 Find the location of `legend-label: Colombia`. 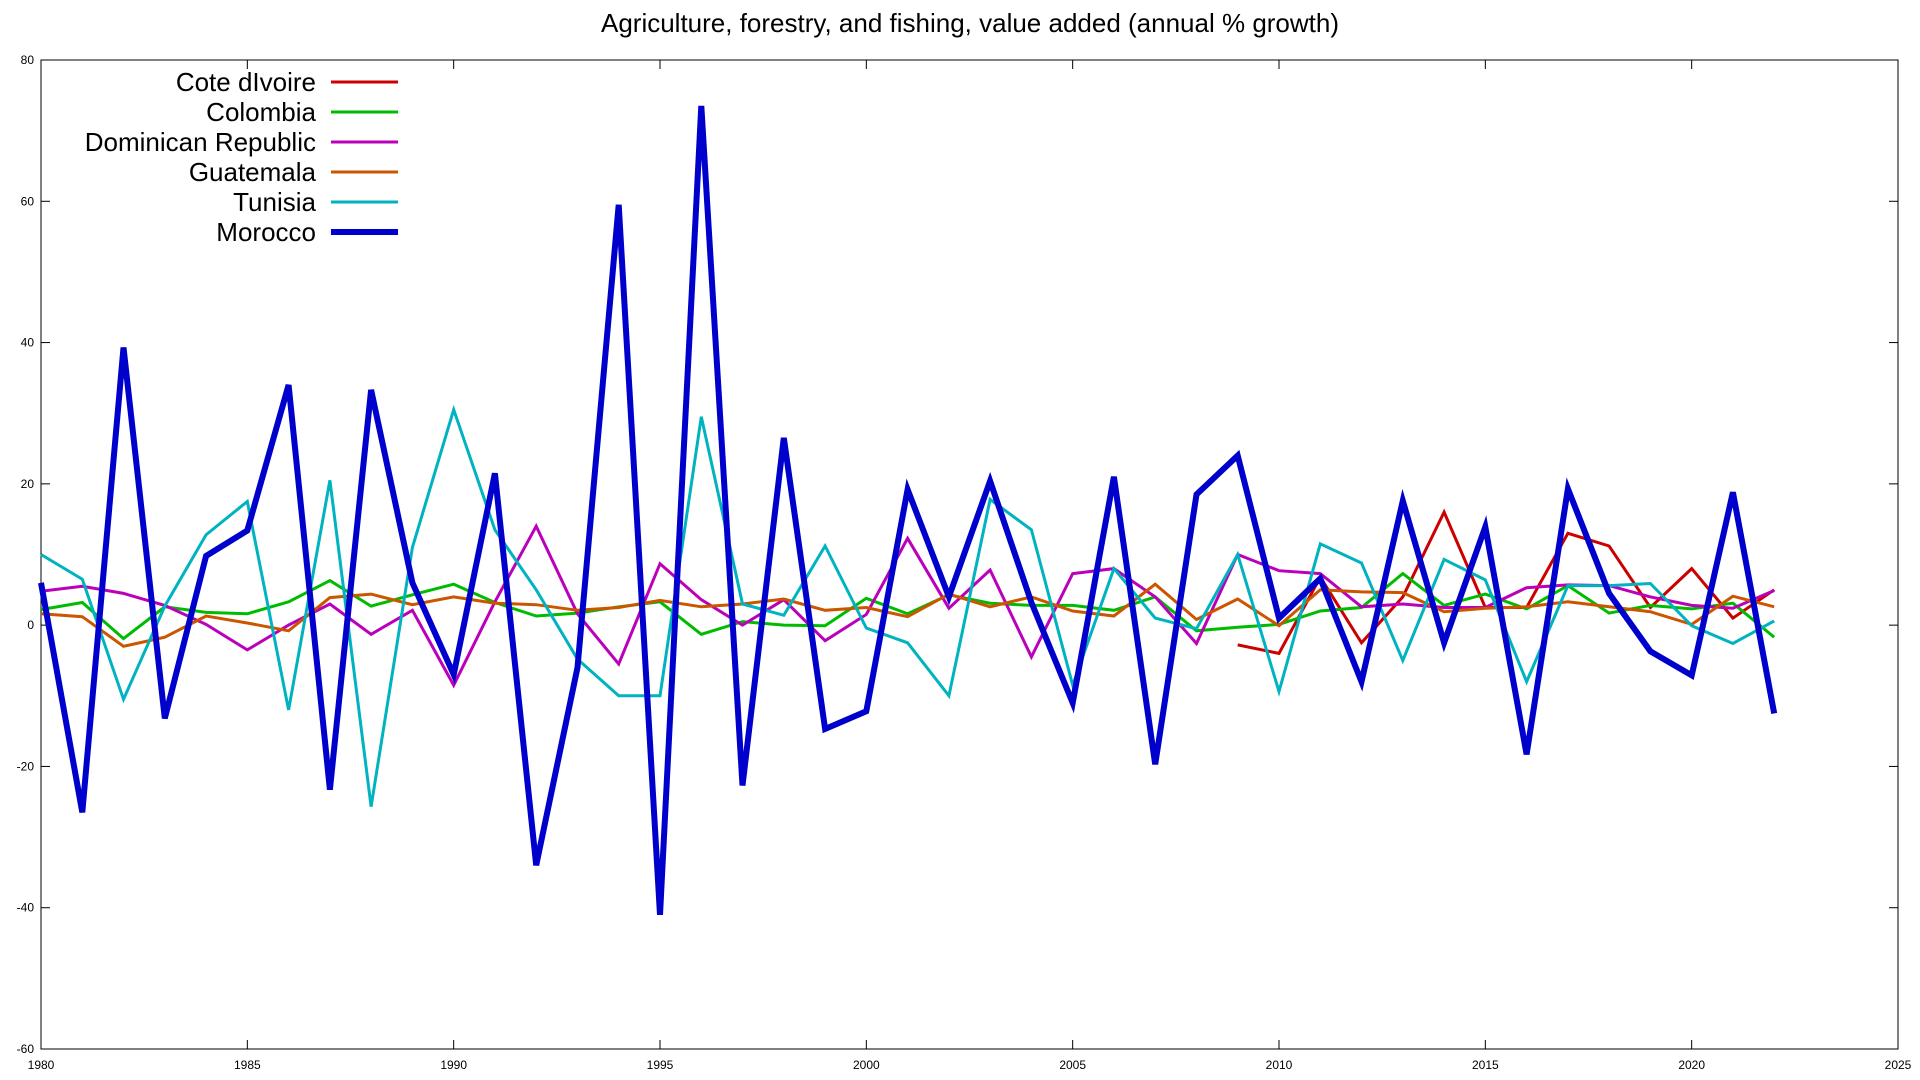

legend-label: Colombia is located at coordinates (261, 112).